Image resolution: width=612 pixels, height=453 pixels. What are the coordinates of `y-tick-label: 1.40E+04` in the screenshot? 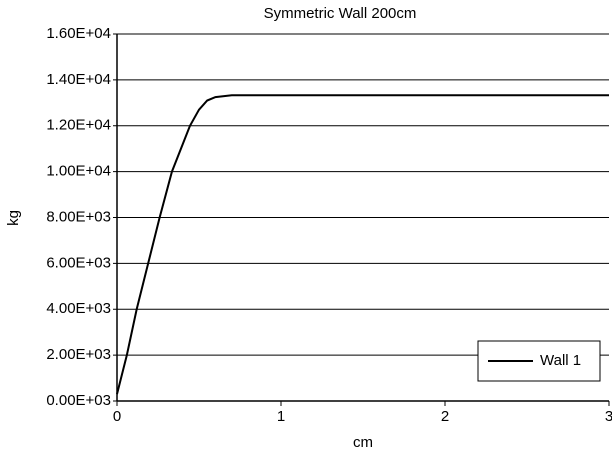 It's located at (78, 79).